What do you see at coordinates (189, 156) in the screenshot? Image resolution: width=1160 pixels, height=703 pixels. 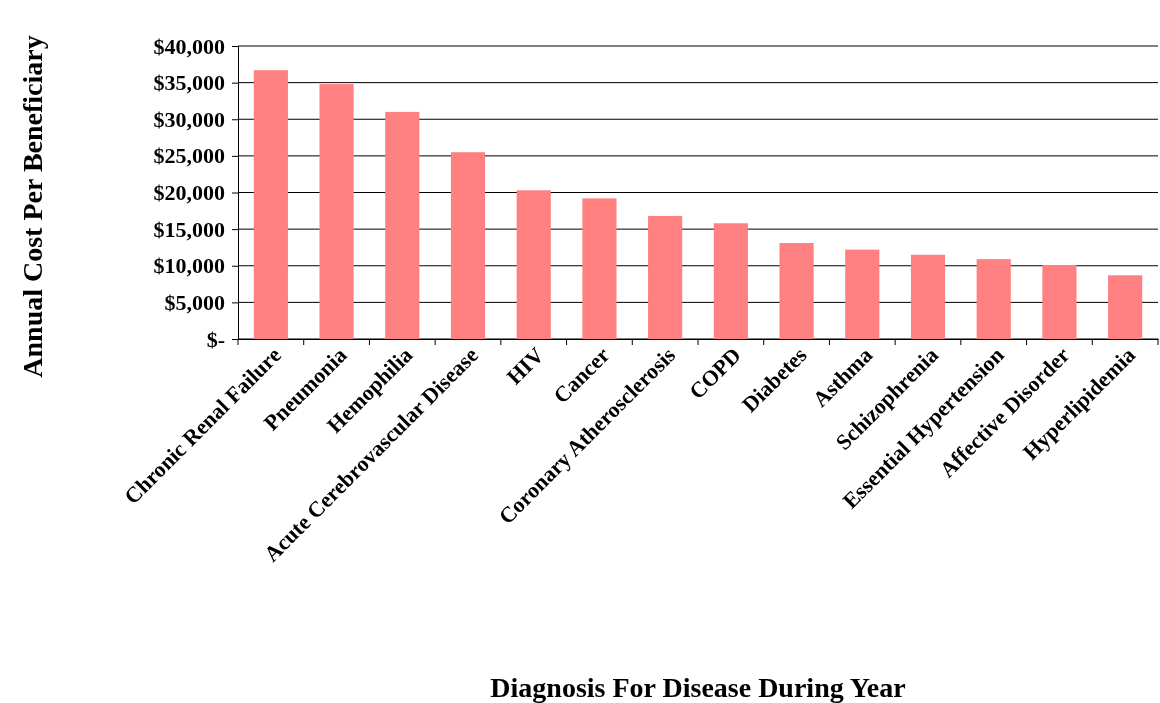 I see `y-tick-label: $25,000` at bounding box center [189, 156].